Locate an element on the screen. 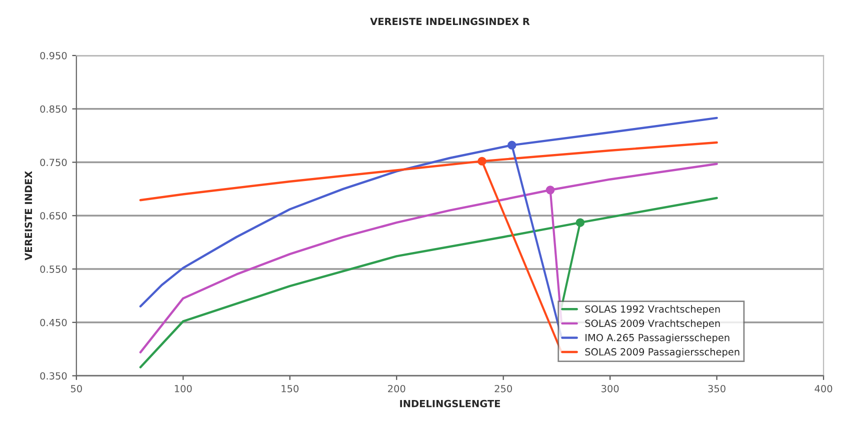  x-tick-label: 100 is located at coordinates (183, 388).